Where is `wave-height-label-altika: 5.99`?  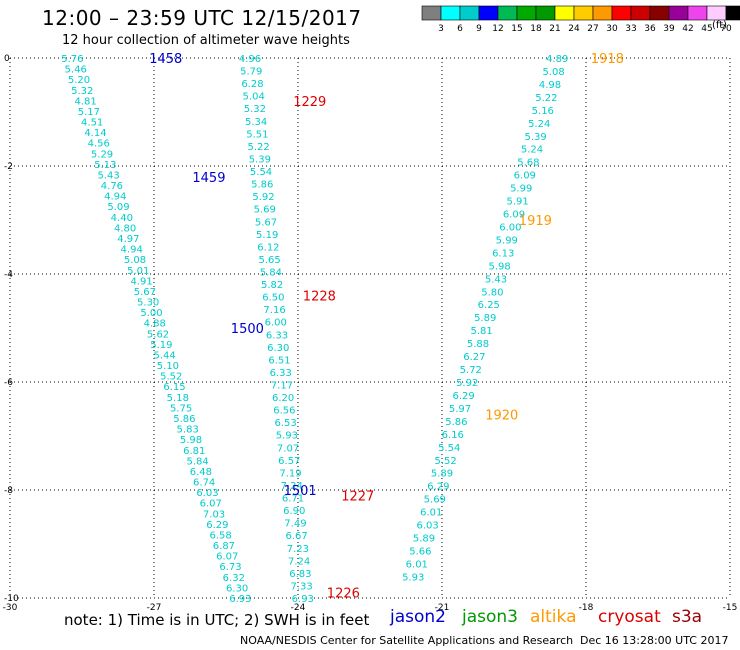 wave-height-label-altika: 5.99 is located at coordinates (507, 240).